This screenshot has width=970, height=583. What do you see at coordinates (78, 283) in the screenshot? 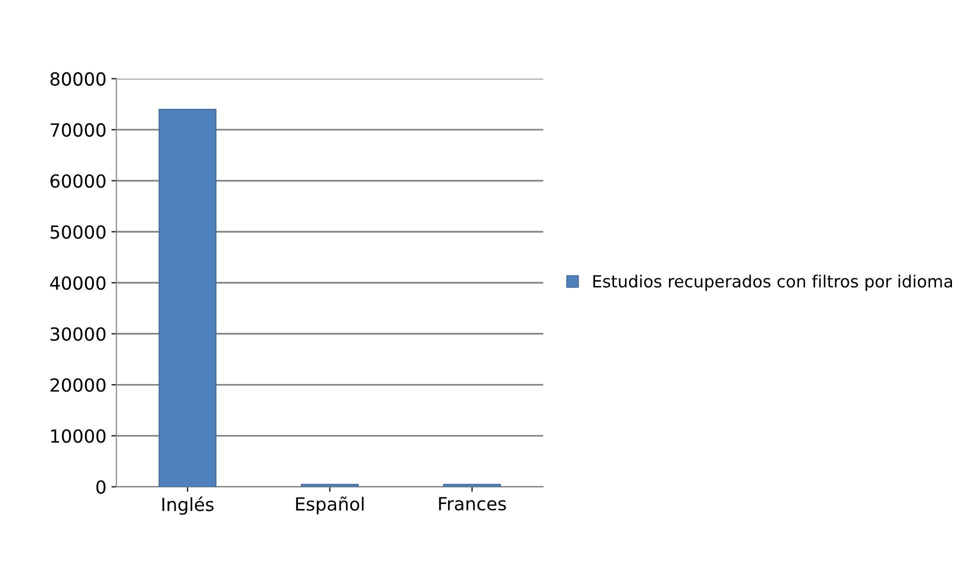
I see `y-tick-label: 40000` at bounding box center [78, 283].